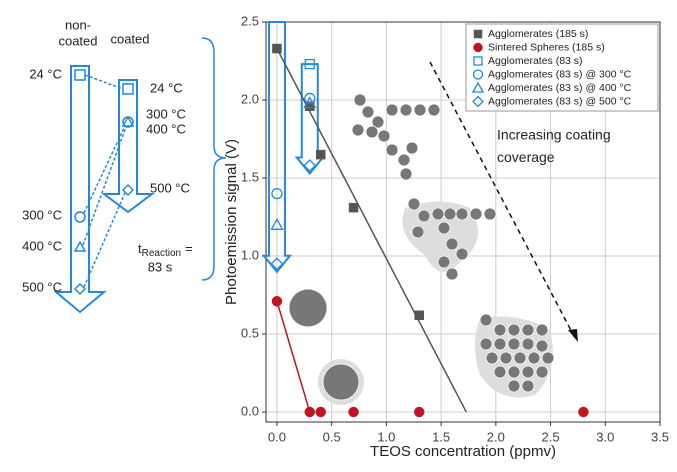 The height and width of the screenshot is (472, 677). What do you see at coordinates (189, 248) in the screenshot?
I see `label: =` at bounding box center [189, 248].